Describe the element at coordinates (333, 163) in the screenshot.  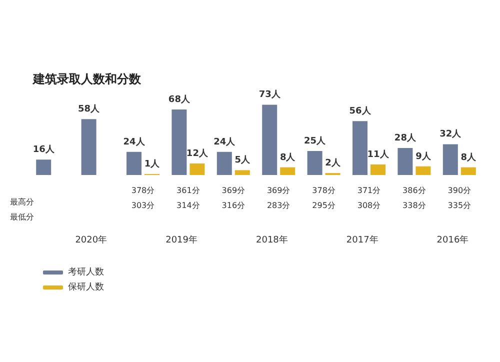
I see `data-label: 2人` at that location.